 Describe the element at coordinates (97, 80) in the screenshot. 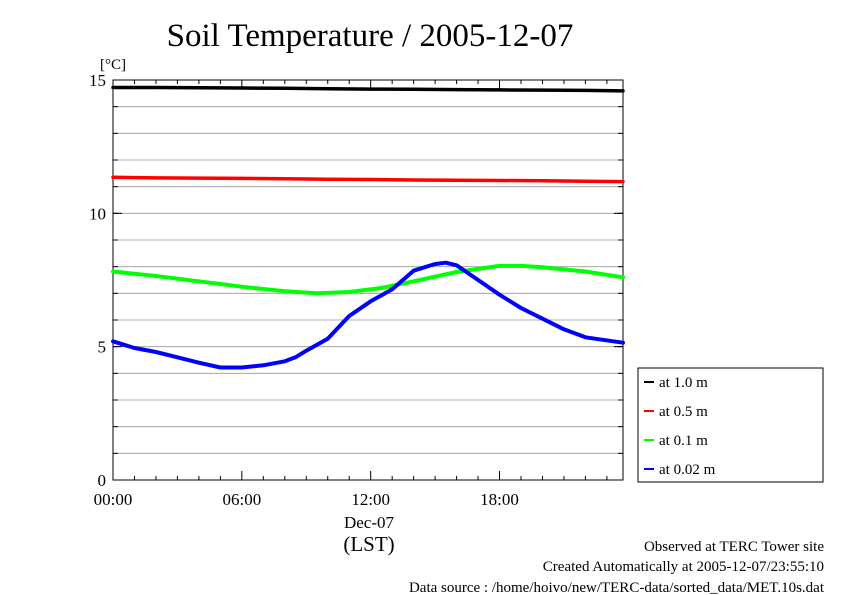

I see `y-tick-label: 15` at that location.